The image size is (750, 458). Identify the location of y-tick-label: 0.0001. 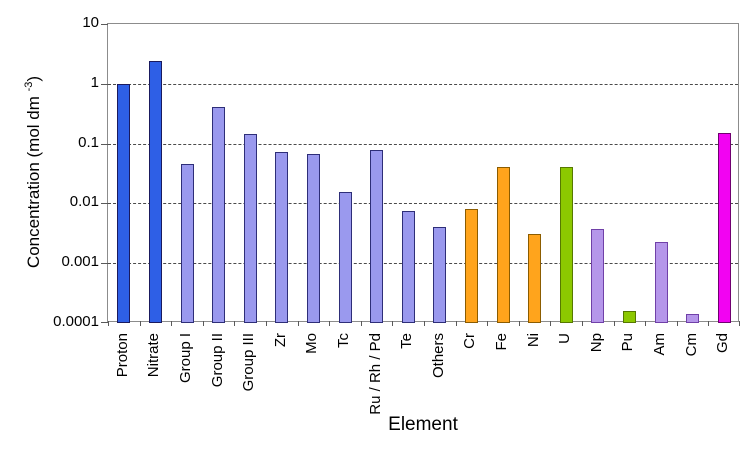
(76, 321).